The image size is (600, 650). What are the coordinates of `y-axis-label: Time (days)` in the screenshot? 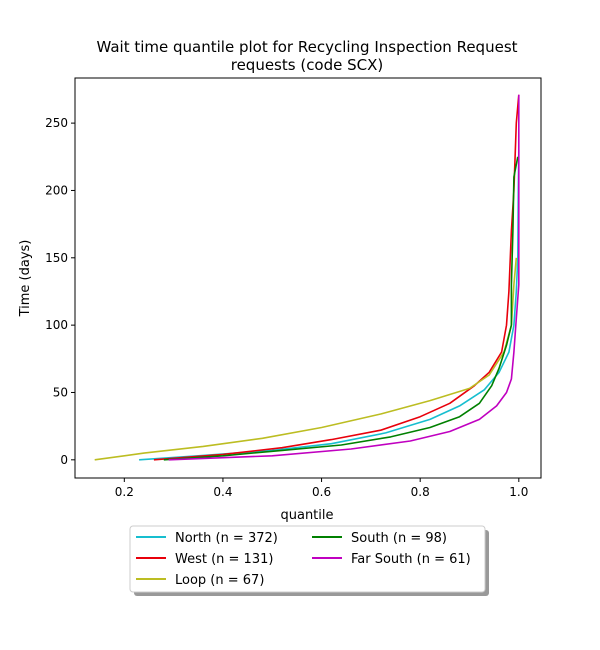 It's located at (25, 279).